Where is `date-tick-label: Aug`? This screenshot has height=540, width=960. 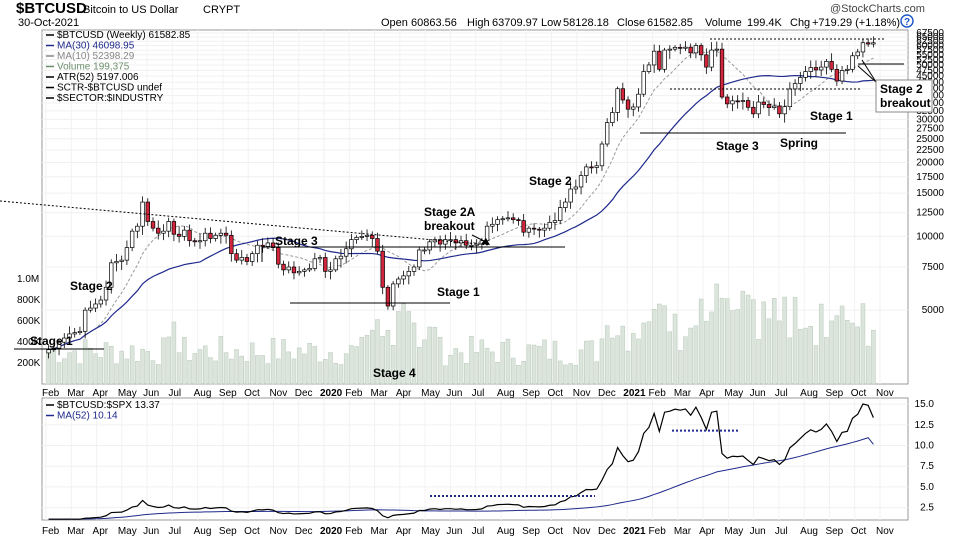
date-tick-label: Aug is located at coordinates (809, 531).